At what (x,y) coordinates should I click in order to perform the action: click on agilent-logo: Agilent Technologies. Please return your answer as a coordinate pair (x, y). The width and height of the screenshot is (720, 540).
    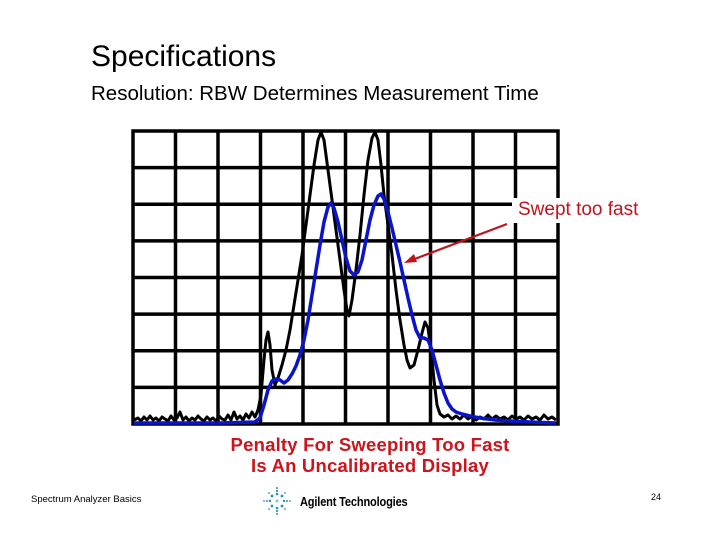
    Looking at the image, I should click on (344, 501).